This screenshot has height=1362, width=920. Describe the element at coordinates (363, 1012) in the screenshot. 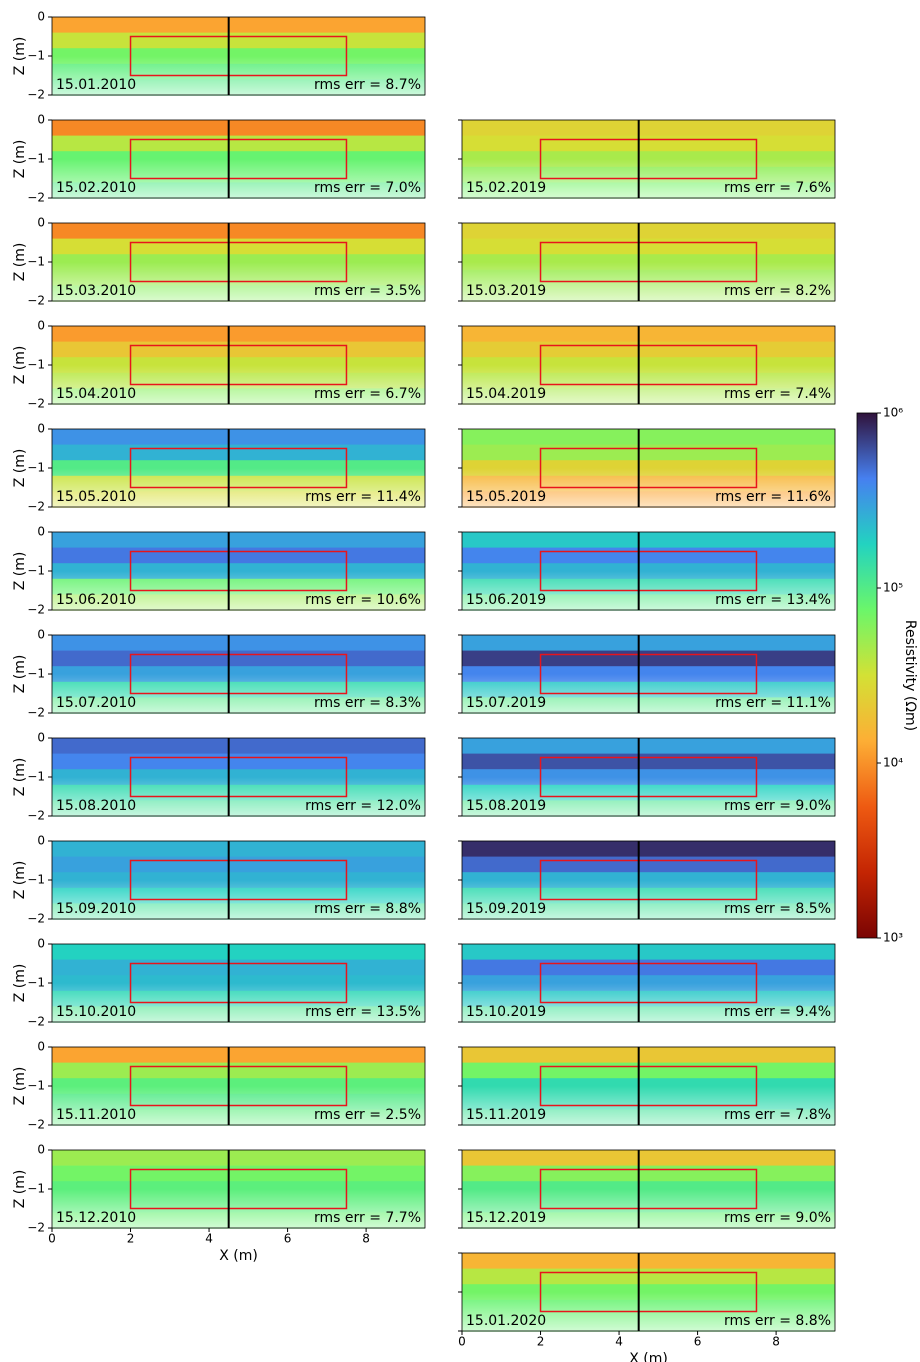

I see `rms-label: rms err = 13.5%` at that location.